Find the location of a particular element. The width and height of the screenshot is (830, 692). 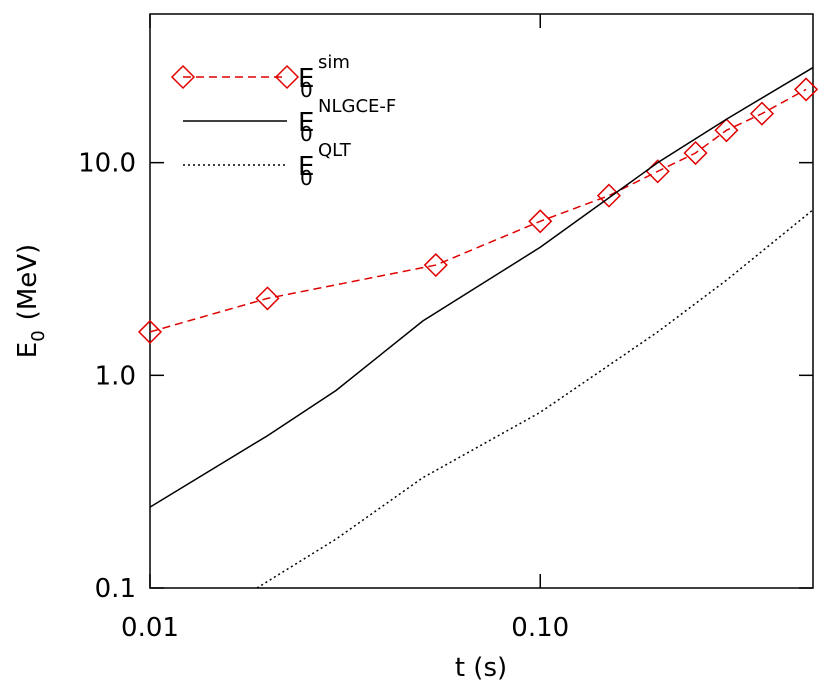

y-axis-label: E0 (MeV) is located at coordinates (31, 301).